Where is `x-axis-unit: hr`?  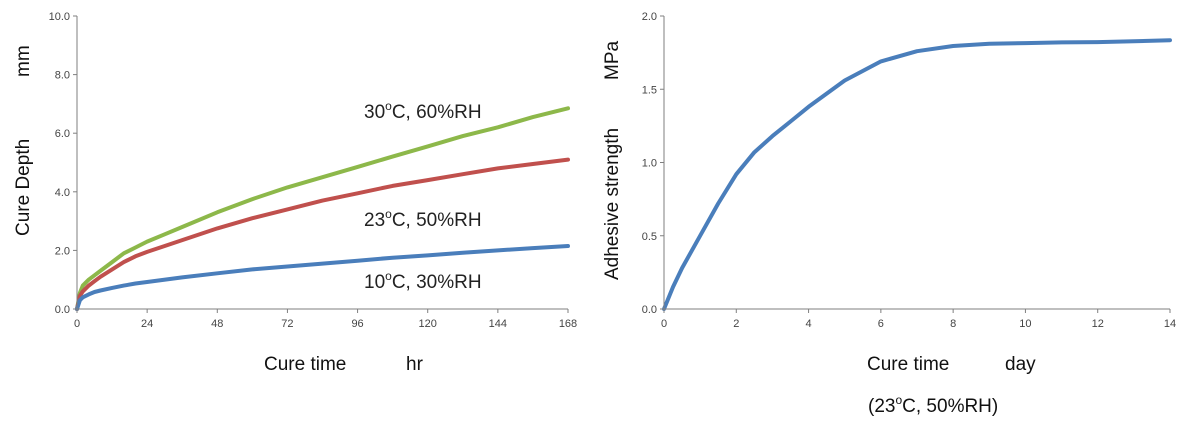
x-axis-unit: hr is located at coordinates (415, 364).